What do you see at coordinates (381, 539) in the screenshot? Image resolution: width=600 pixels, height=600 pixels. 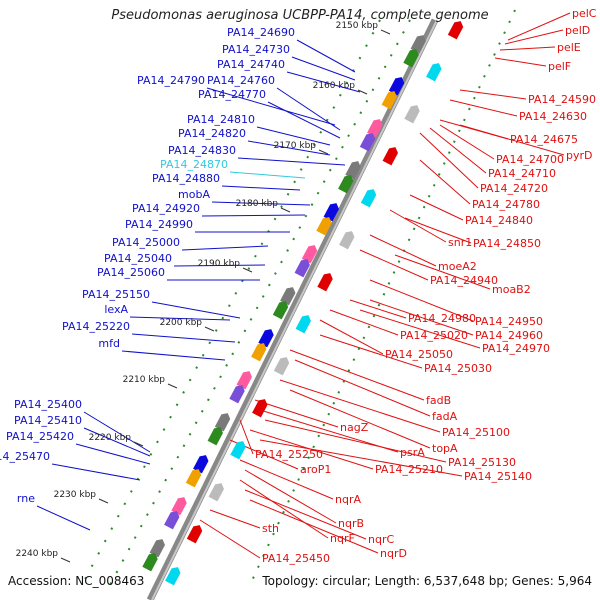 I see `gene-label: nqrC` at bounding box center [381, 539].